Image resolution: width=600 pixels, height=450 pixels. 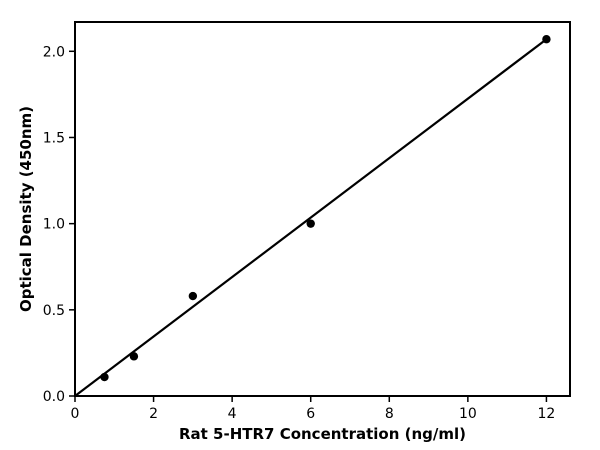 What do you see at coordinates (547, 414) in the screenshot?
I see `x-tick-label: 12` at bounding box center [547, 414].